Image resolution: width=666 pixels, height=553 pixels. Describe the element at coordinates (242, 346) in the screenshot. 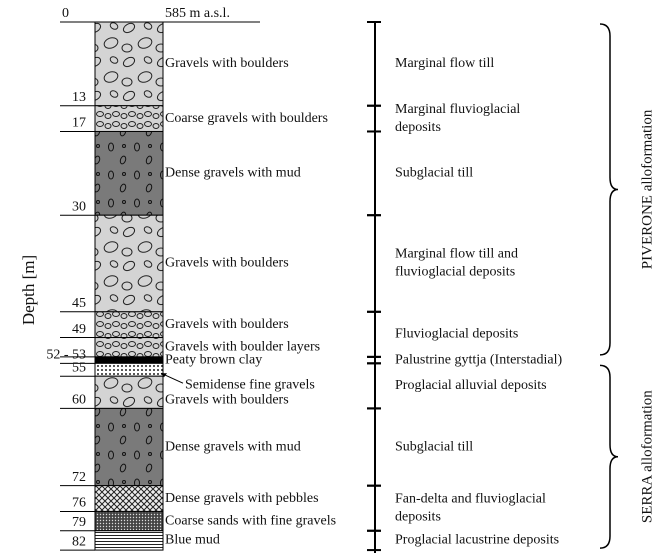

I see `lithology: Gravels with boulder layers` at that location.